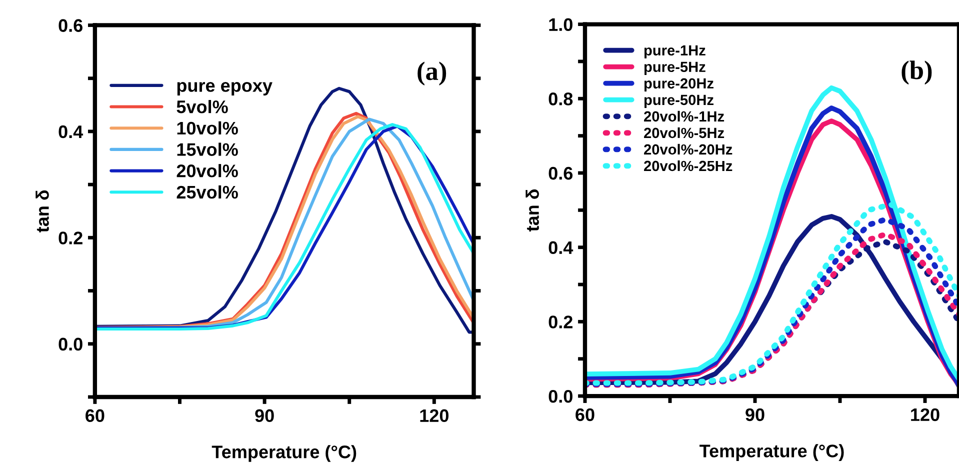  What do you see at coordinates (675, 68) in the screenshot?
I see `legend-label: pure-5Hz` at bounding box center [675, 68].